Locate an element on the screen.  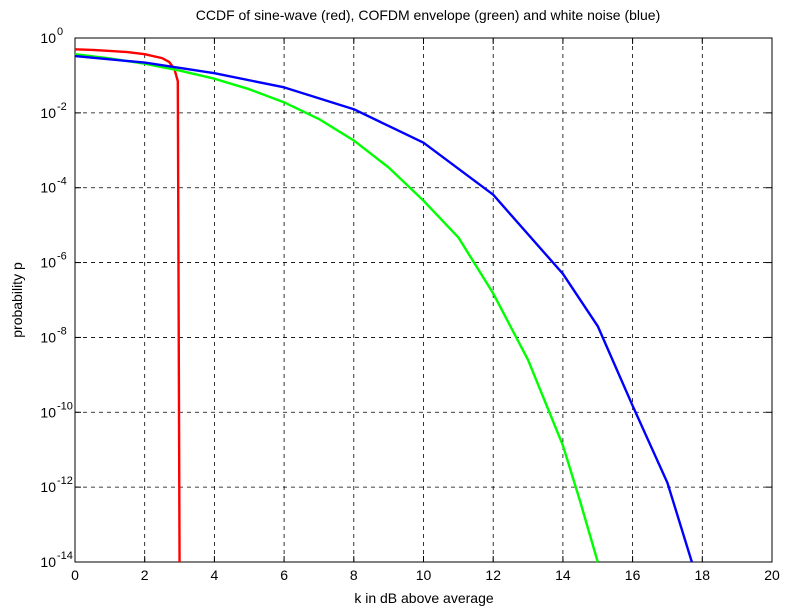
x-tick-label: 10 is located at coordinates (424, 575).